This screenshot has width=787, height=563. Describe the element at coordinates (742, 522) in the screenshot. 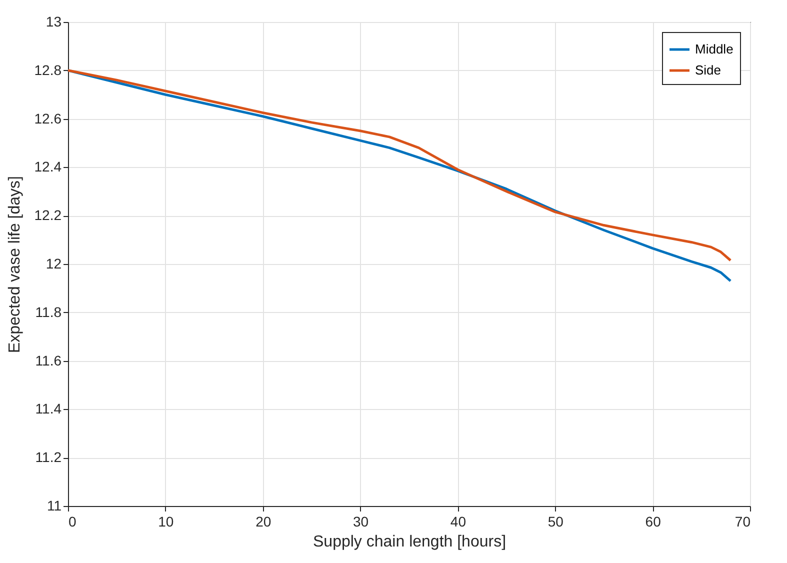

I see `x-tick-label: 70` at that location.